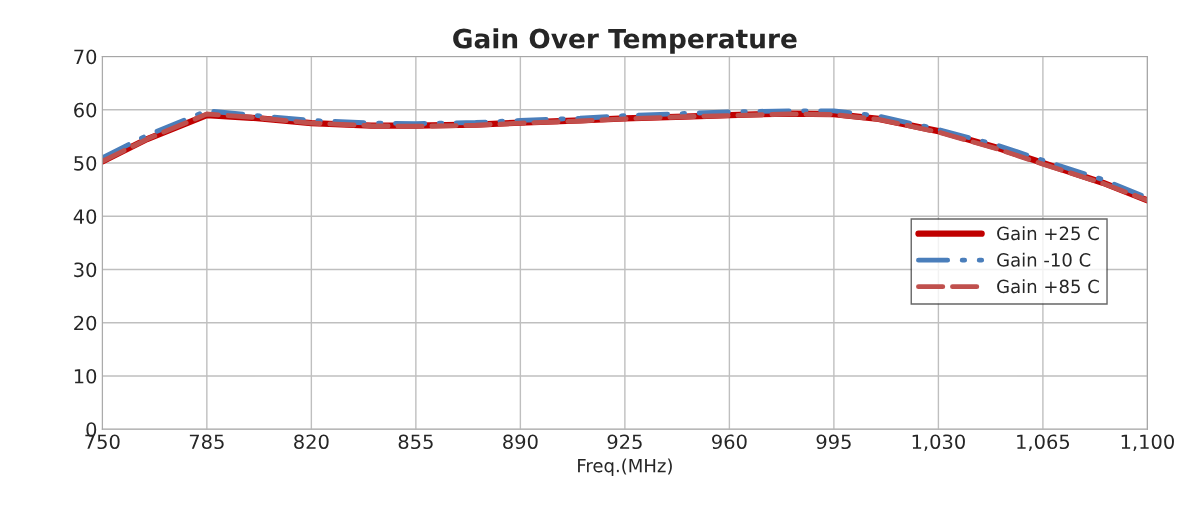 This screenshot has height=514, width=1204. Describe the element at coordinates (1048, 286) in the screenshot. I see `legend-label: Gain +85 C` at that location.